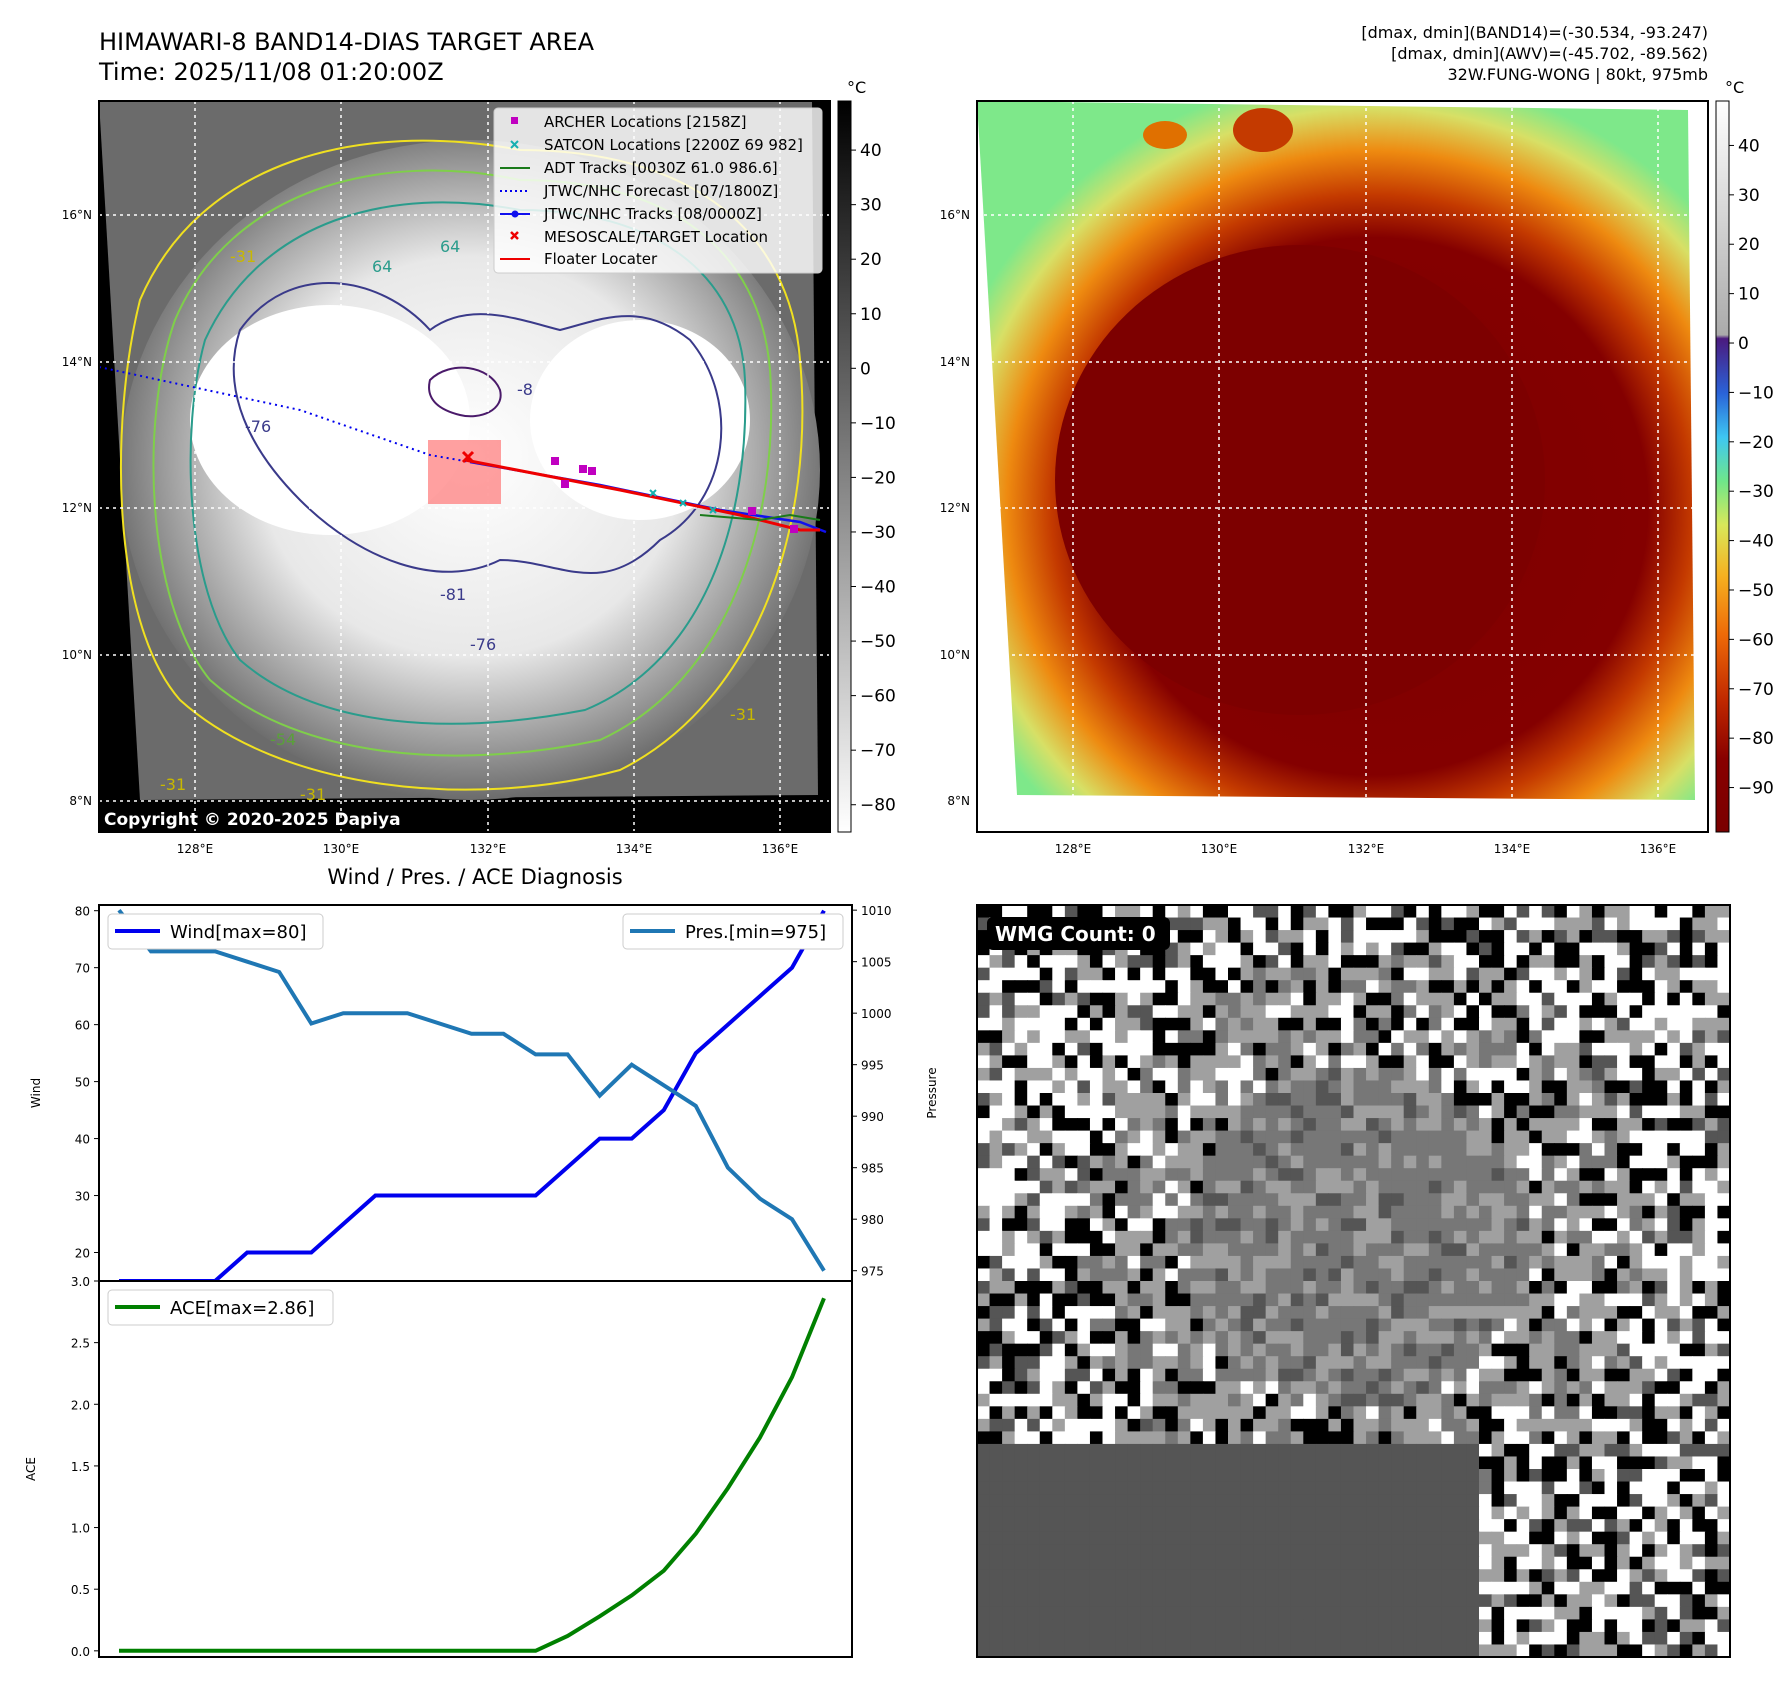 The image size is (1792, 1690). Describe the element at coordinates (1749, 245) in the screenshot. I see `colorbar-tick-label: 20` at that location.